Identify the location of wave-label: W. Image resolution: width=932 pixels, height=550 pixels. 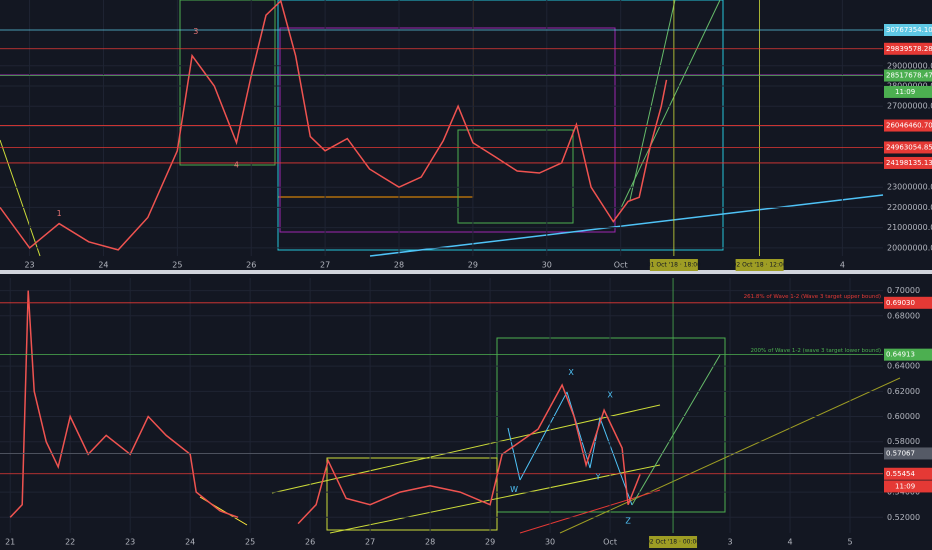
(514, 489).